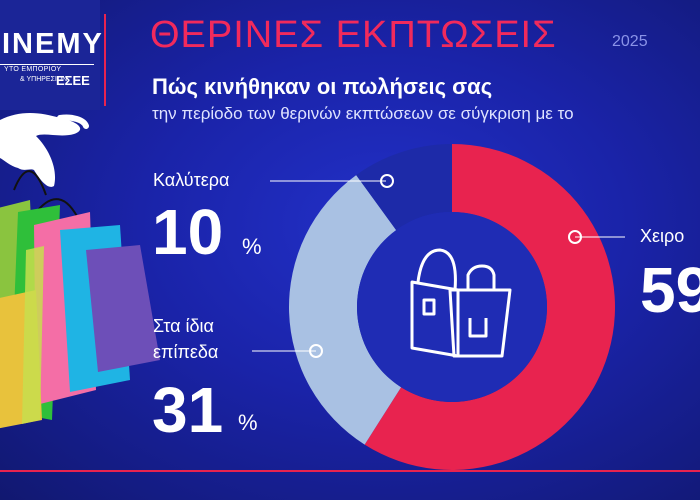 The height and width of the screenshot is (500, 700). Describe the element at coordinates (350, 471) in the screenshot. I see `bottom-rule` at that location.